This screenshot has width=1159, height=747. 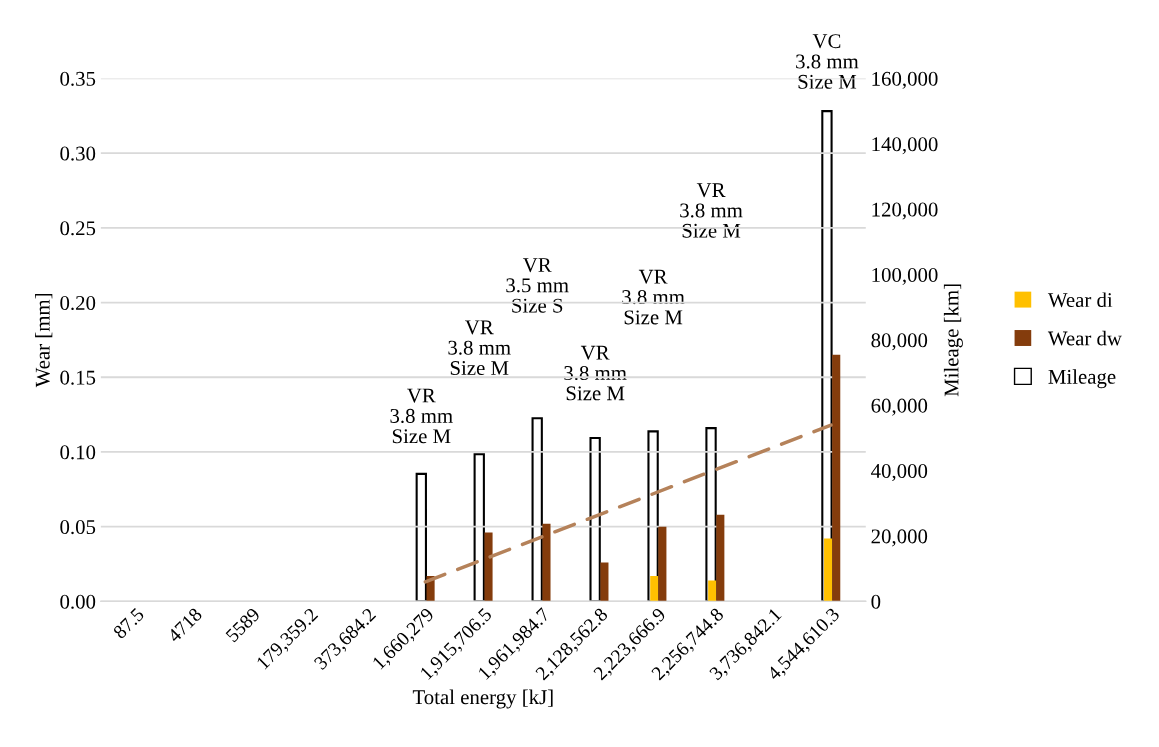 What do you see at coordinates (184, 625) in the screenshot?
I see `x-tick-label: 4718` at bounding box center [184, 625].